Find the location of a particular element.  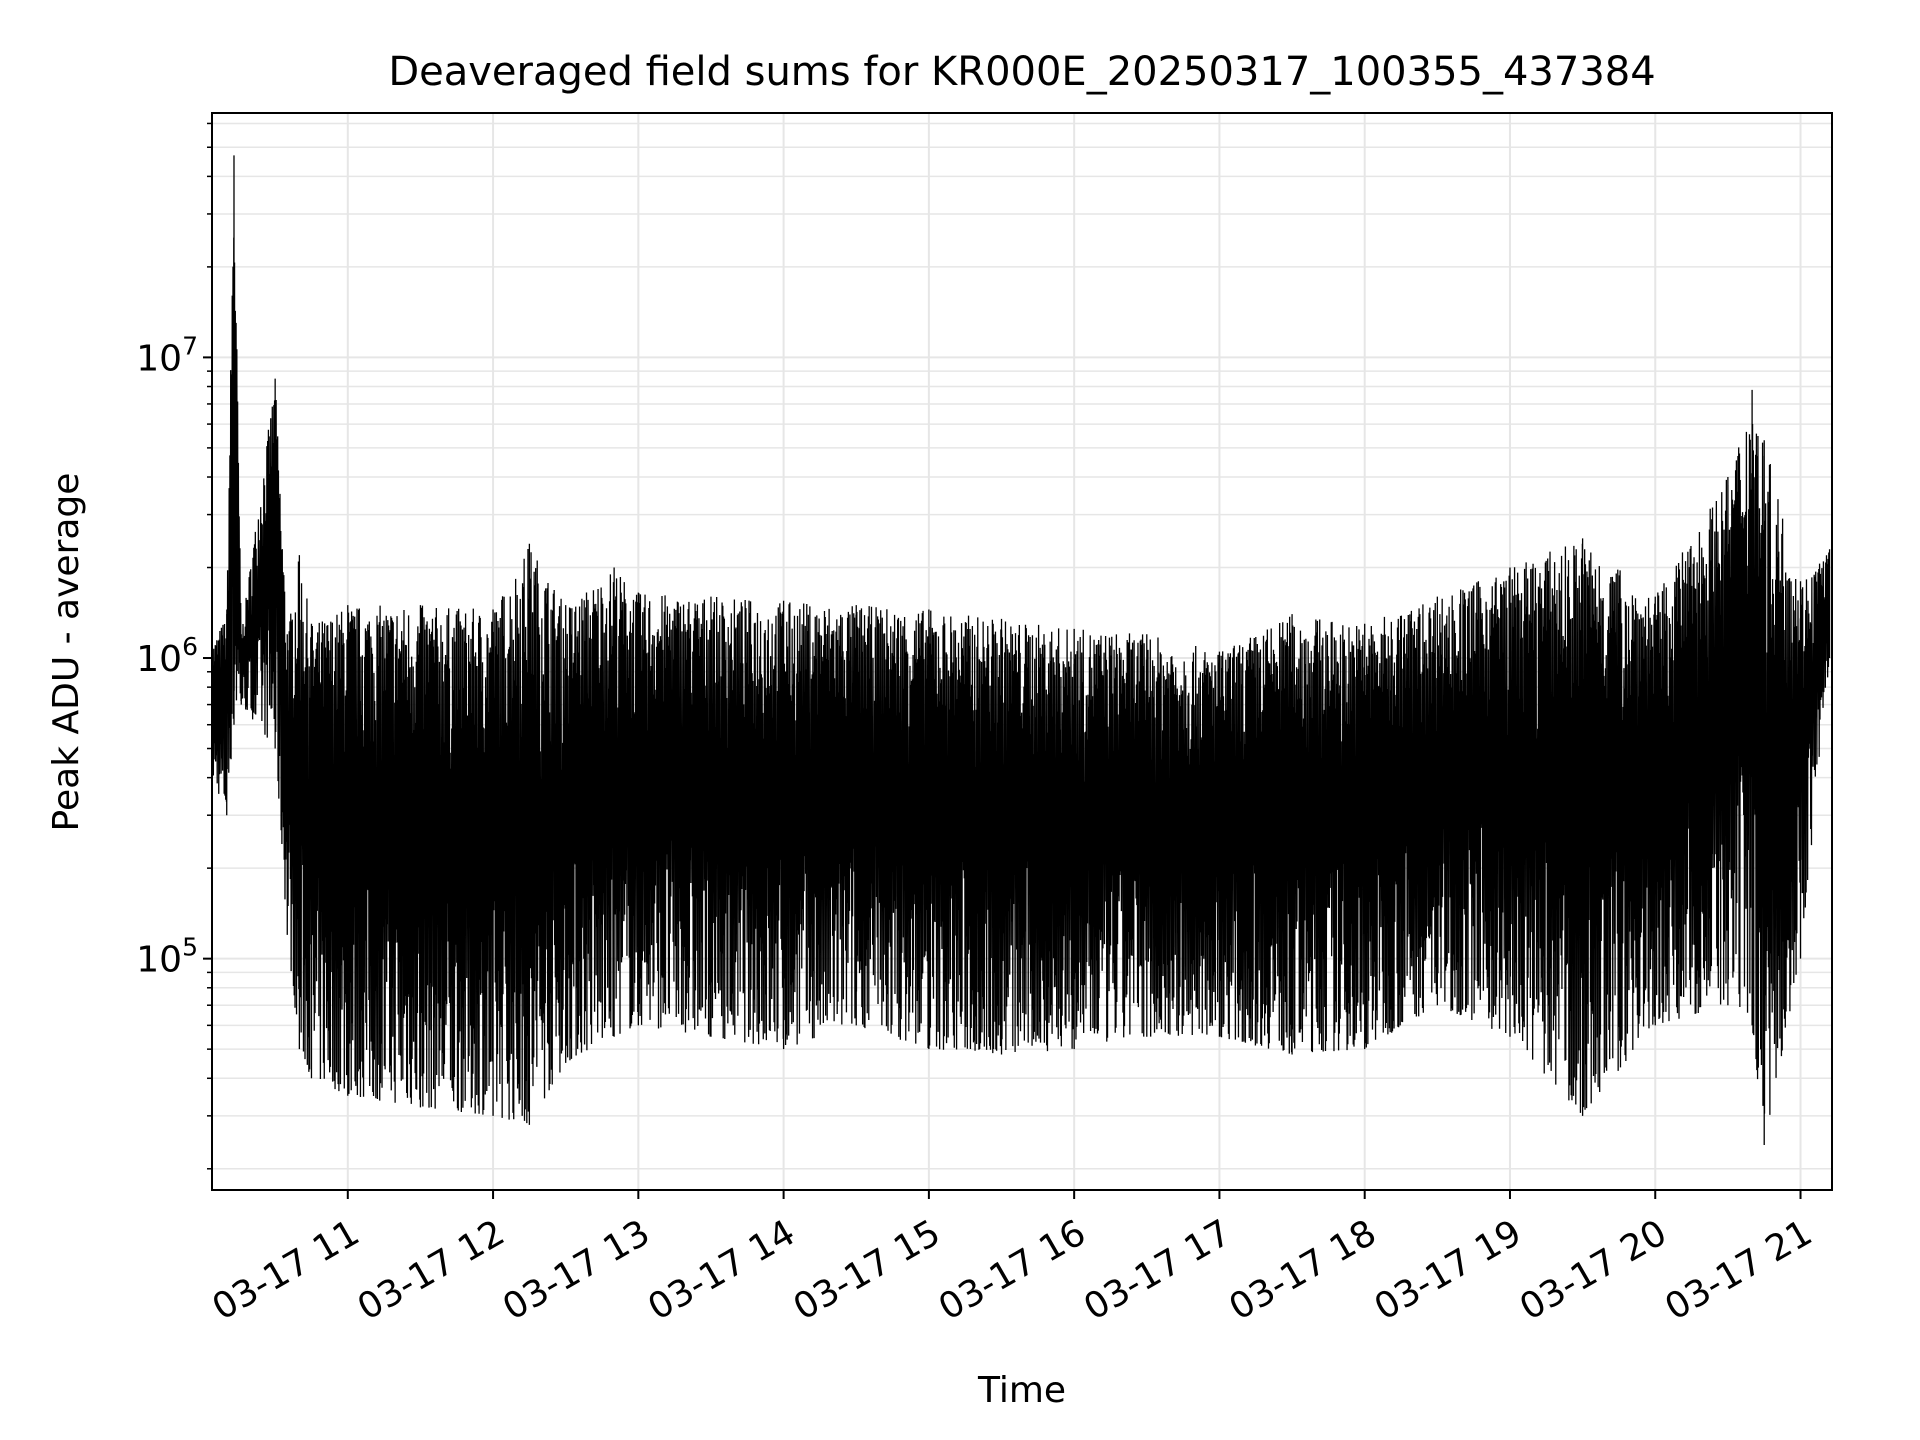

y-tick-label: 10⁷ is located at coordinates (167, 355).